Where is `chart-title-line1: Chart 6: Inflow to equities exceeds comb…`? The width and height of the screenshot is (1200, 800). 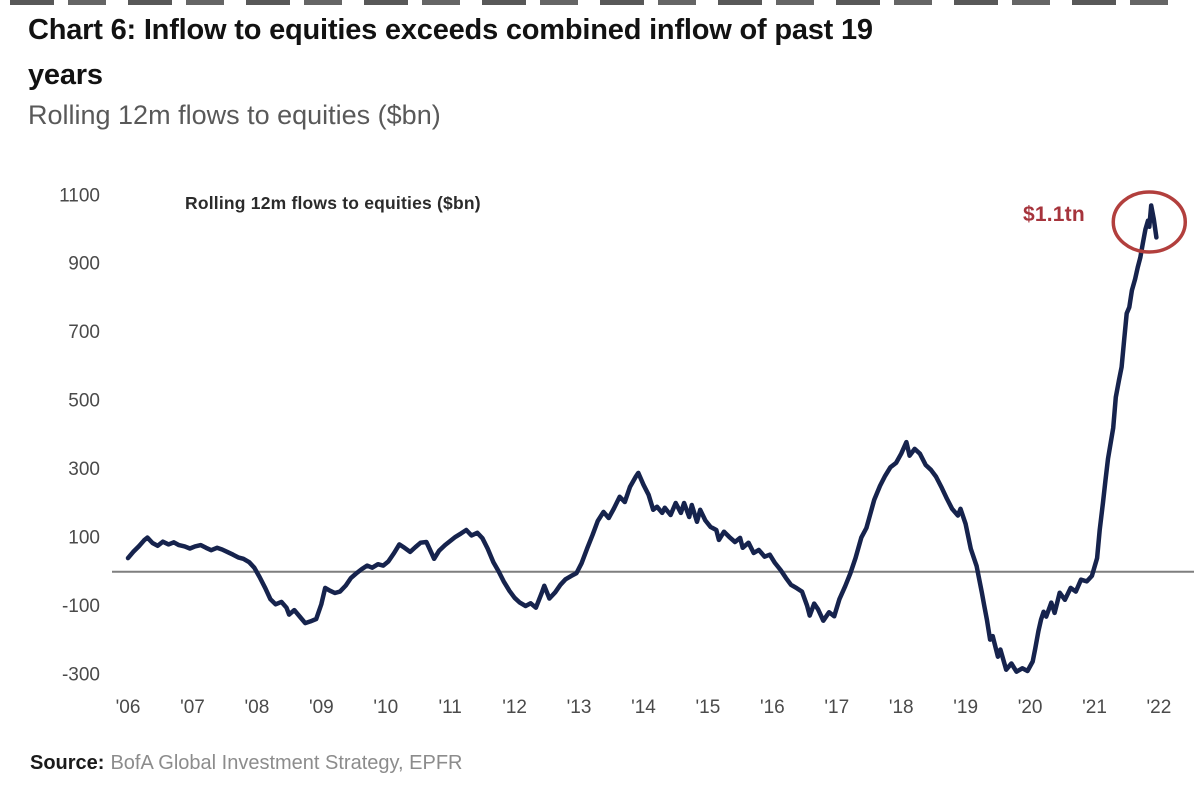 chart-title-line1: Chart 6: Inflow to equities exceeds comb… is located at coordinates (450, 30).